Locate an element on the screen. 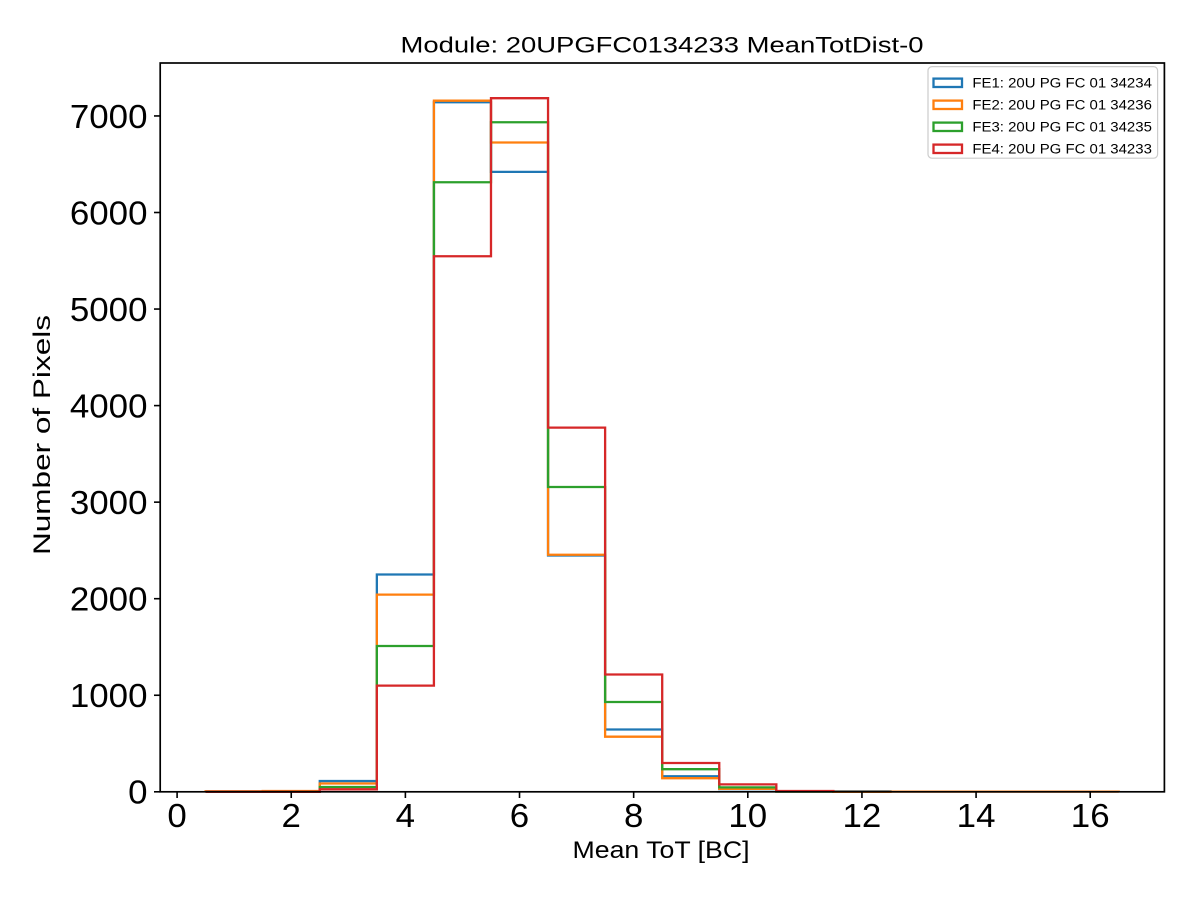 This screenshot has height=905, width=1200. svg-text: FE4: 20U PG FC 01 34233 is located at coordinates (1062, 149).